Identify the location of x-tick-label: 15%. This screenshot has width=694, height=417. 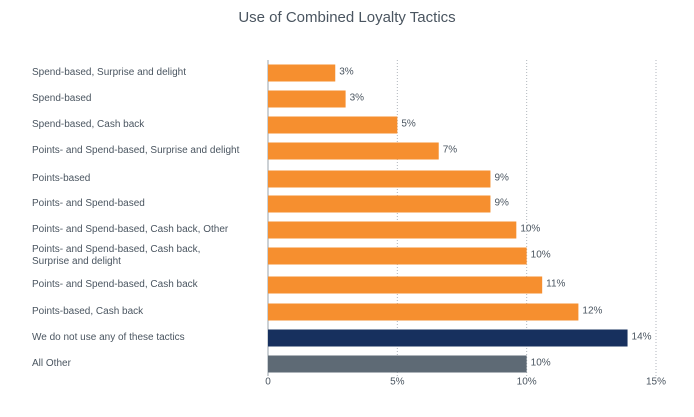
(656, 382).